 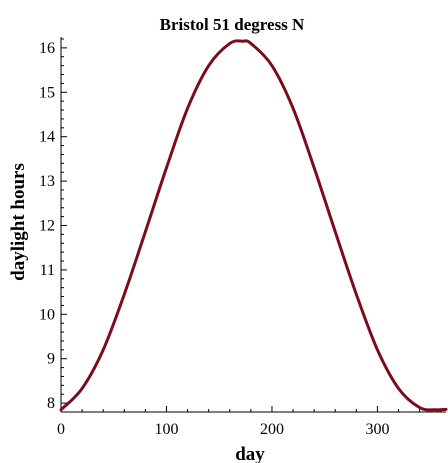 What do you see at coordinates (47, 314) in the screenshot?
I see `y-tick-label: 10` at bounding box center [47, 314].